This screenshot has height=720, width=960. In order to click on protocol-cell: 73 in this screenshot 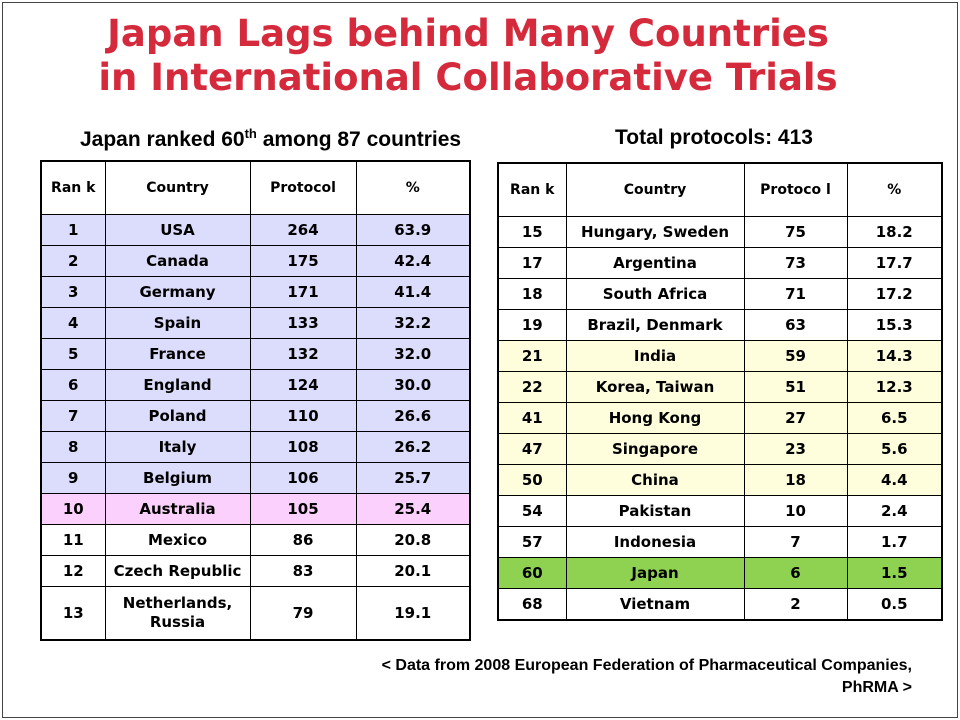, I will do `click(795, 263)`.